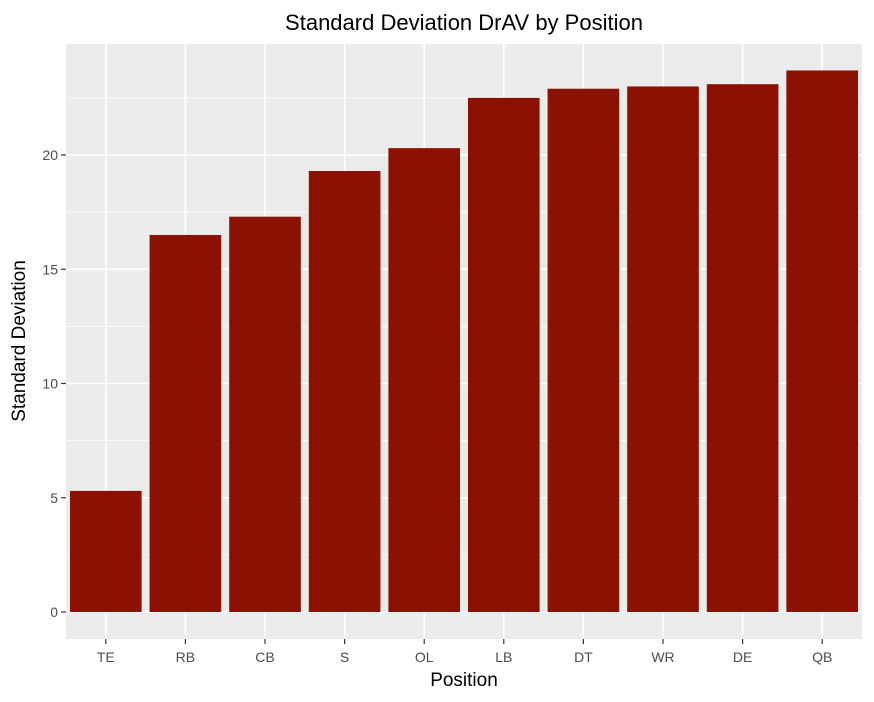 This screenshot has height=702, width=874. What do you see at coordinates (464, 652) in the screenshot?
I see `x-axis-ticks: TE RB CB S OL LB DT WR DE QB` at bounding box center [464, 652].